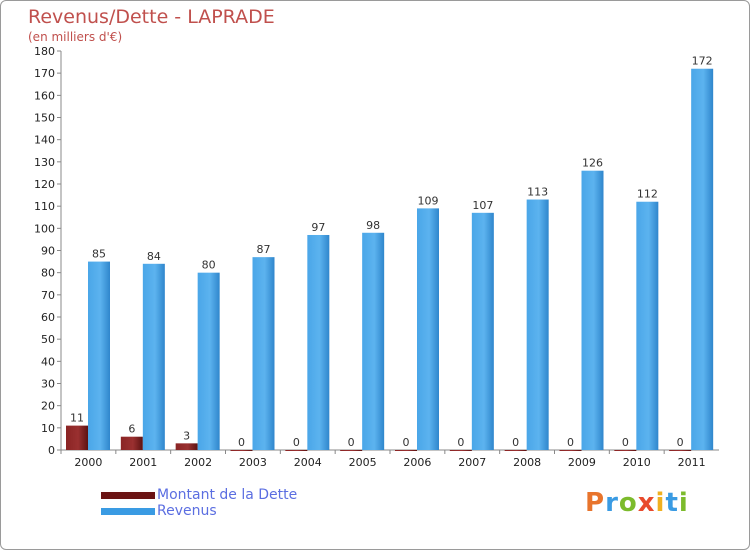  Describe the element at coordinates (186, 435) in the screenshot. I see `data-label-debt-2002: 3` at that location.